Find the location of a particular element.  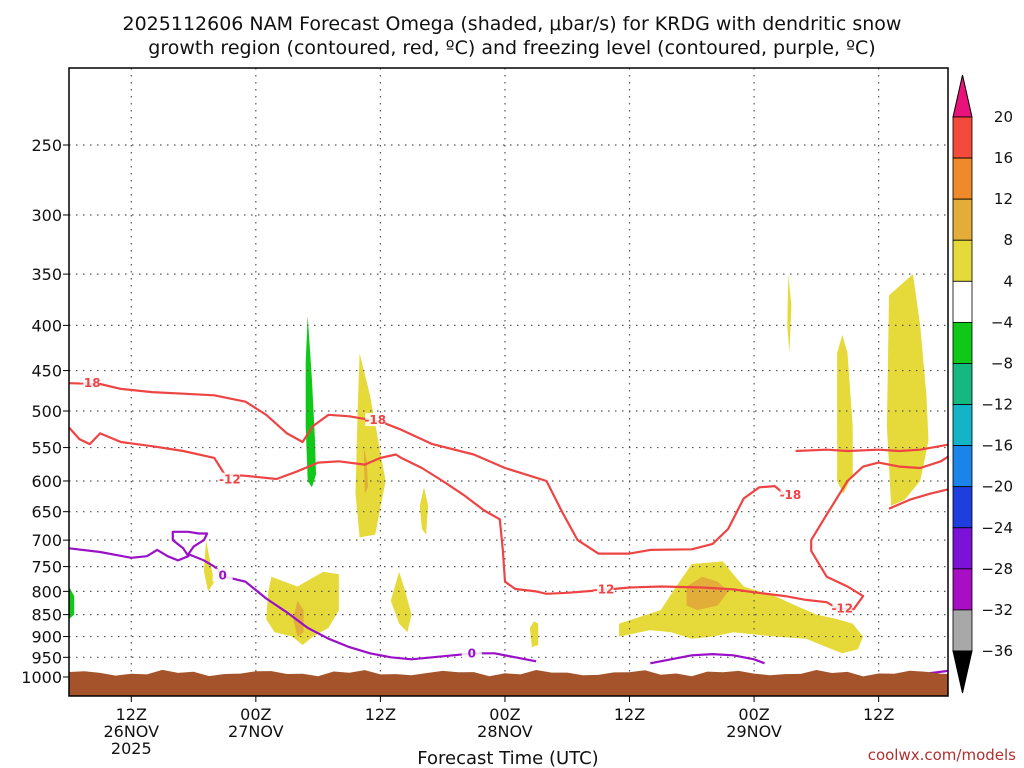

colorbar-label-10: −24 is located at coordinates (997, 528).